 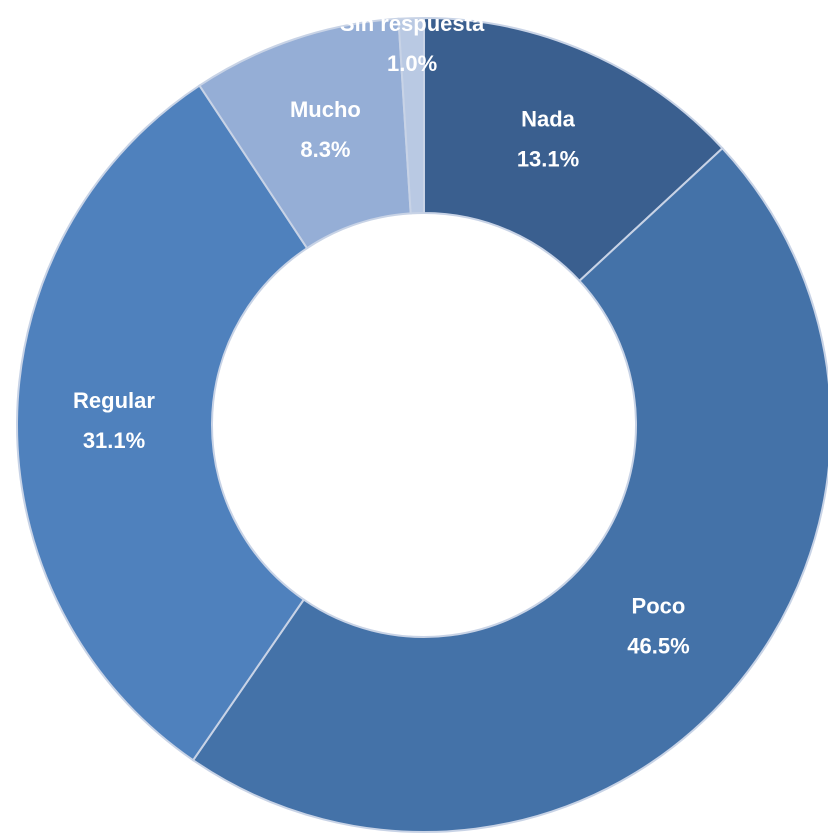 I want to click on slice-label: Sin respuesta, so click(x=412, y=23).